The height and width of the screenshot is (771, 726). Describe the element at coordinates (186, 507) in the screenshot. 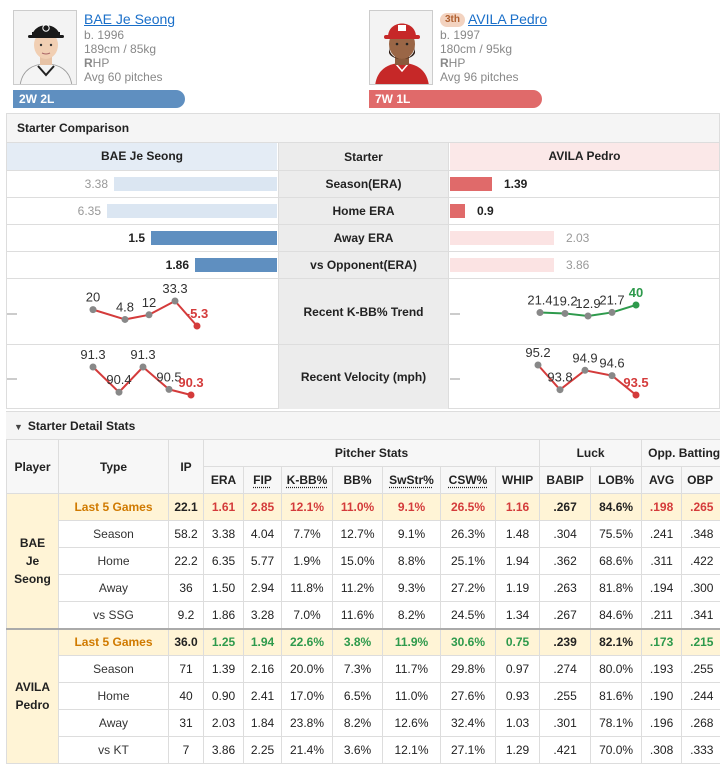

I see `cell-ip: 22.1` at that location.